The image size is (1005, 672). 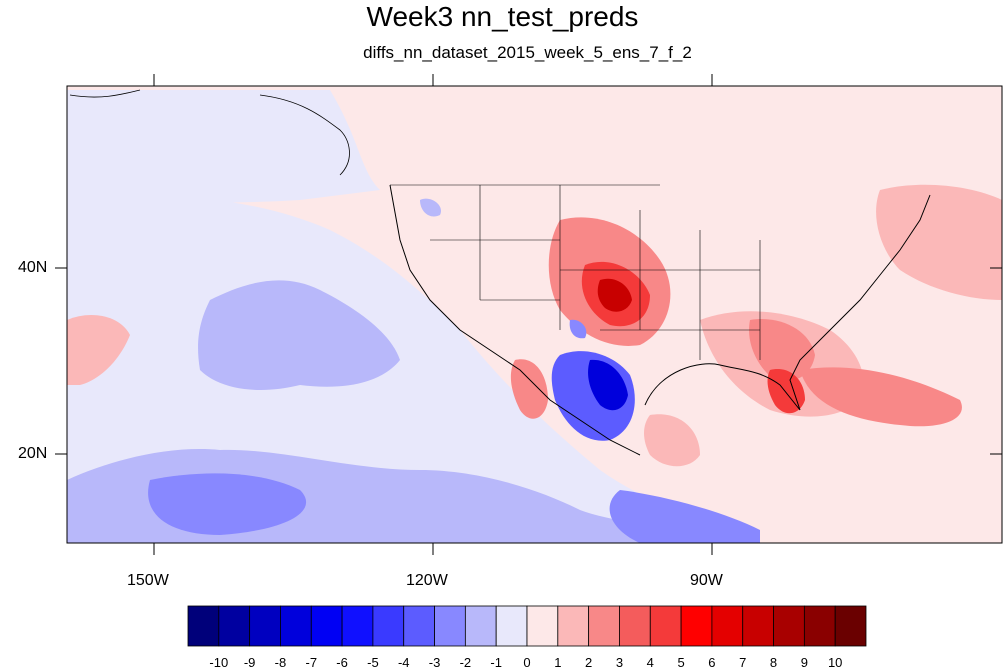 I want to click on lon-label-150w: 150W, so click(x=148, y=580).